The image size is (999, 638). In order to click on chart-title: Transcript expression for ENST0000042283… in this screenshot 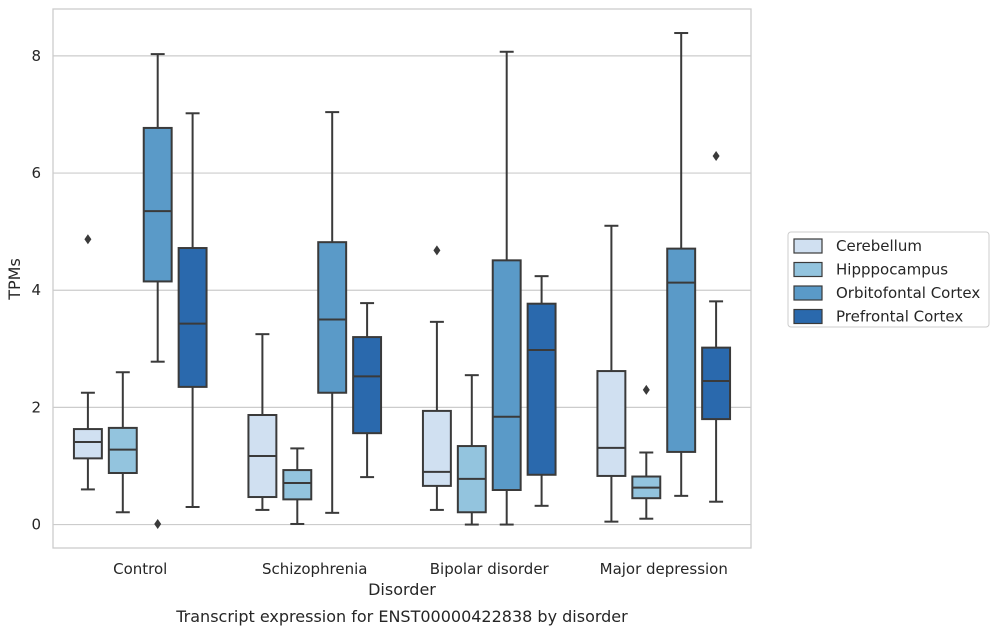, I will do `click(401, 616)`.